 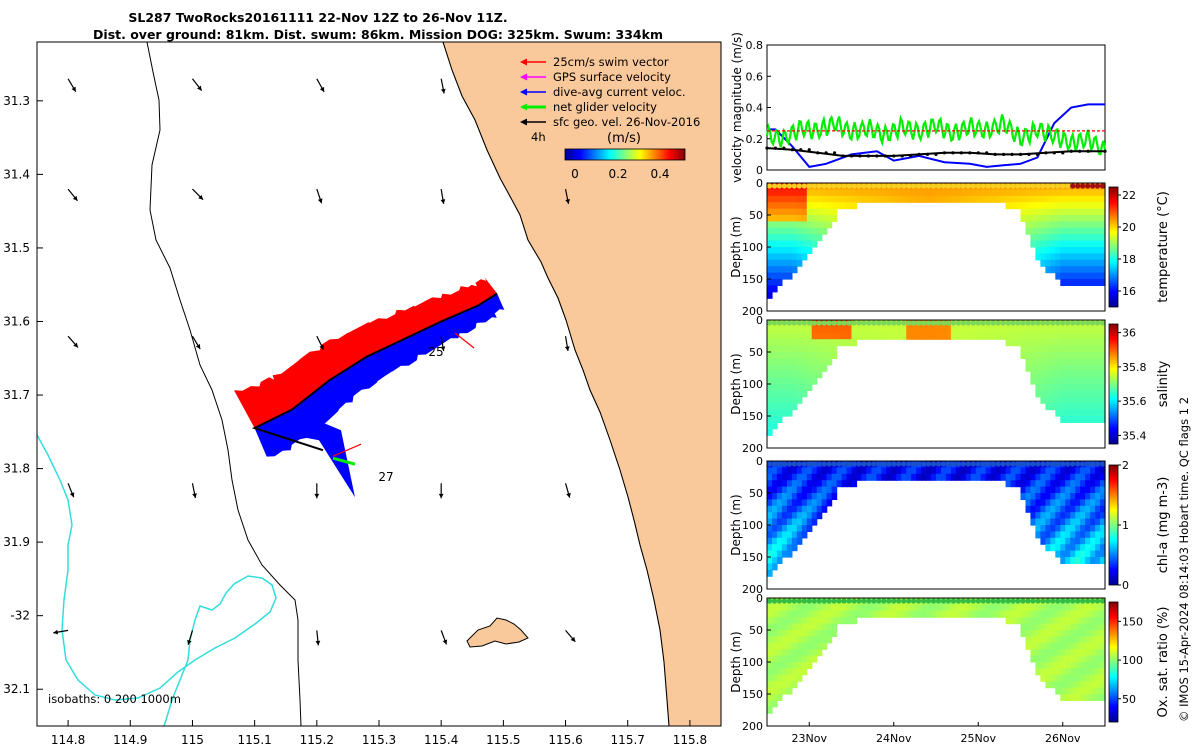 What do you see at coordinates (752, 416) in the screenshot?
I see `section-ytick-label: 150` at bounding box center [752, 416].